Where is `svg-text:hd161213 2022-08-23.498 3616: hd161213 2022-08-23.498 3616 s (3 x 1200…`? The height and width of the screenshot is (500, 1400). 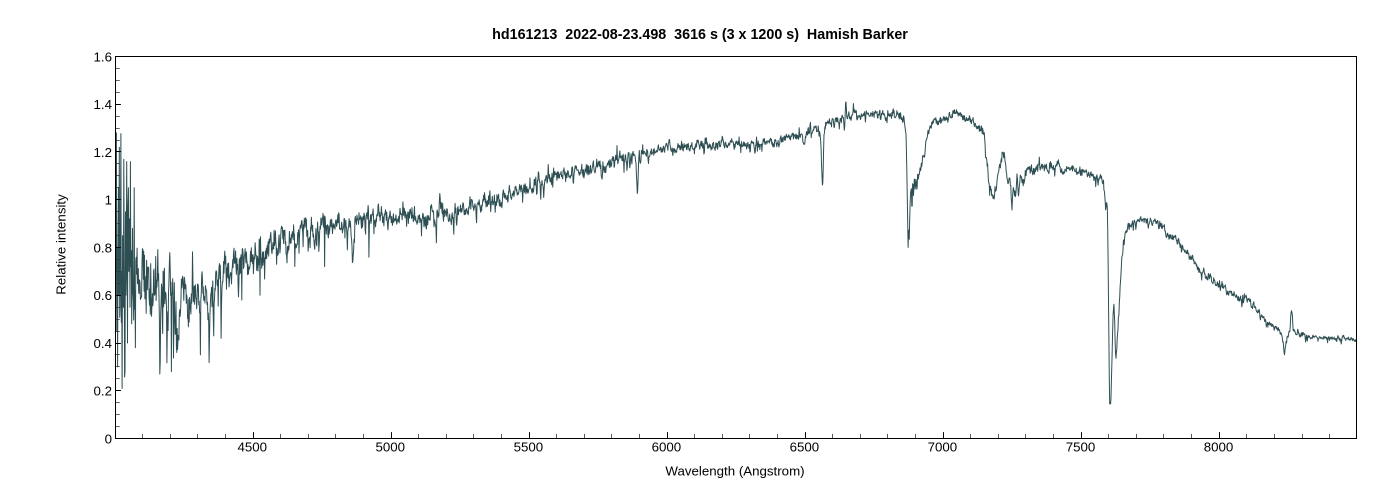
svg-text:hd161213 2022-08-23.498 3616: hd161213 2022-08-23.498 3616 s (3 x 1200… is located at coordinates (700, 35).